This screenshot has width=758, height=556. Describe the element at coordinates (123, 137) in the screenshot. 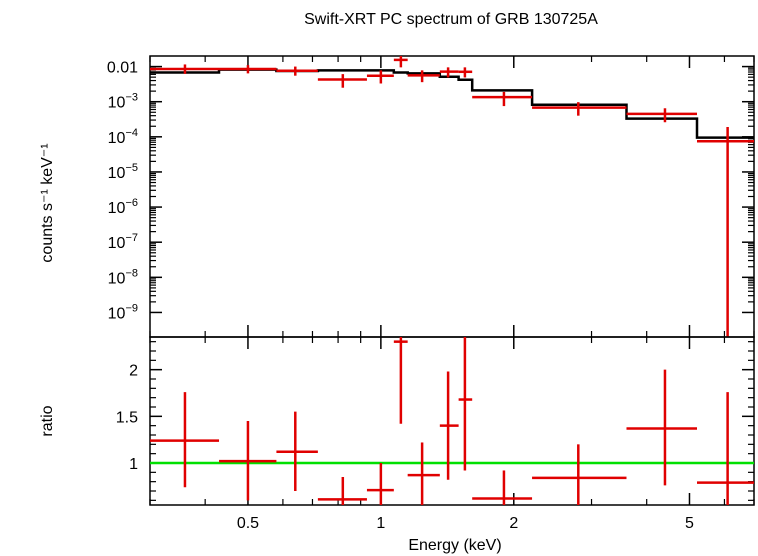

I see `y-tick-label: 10⁻⁴` at that location.